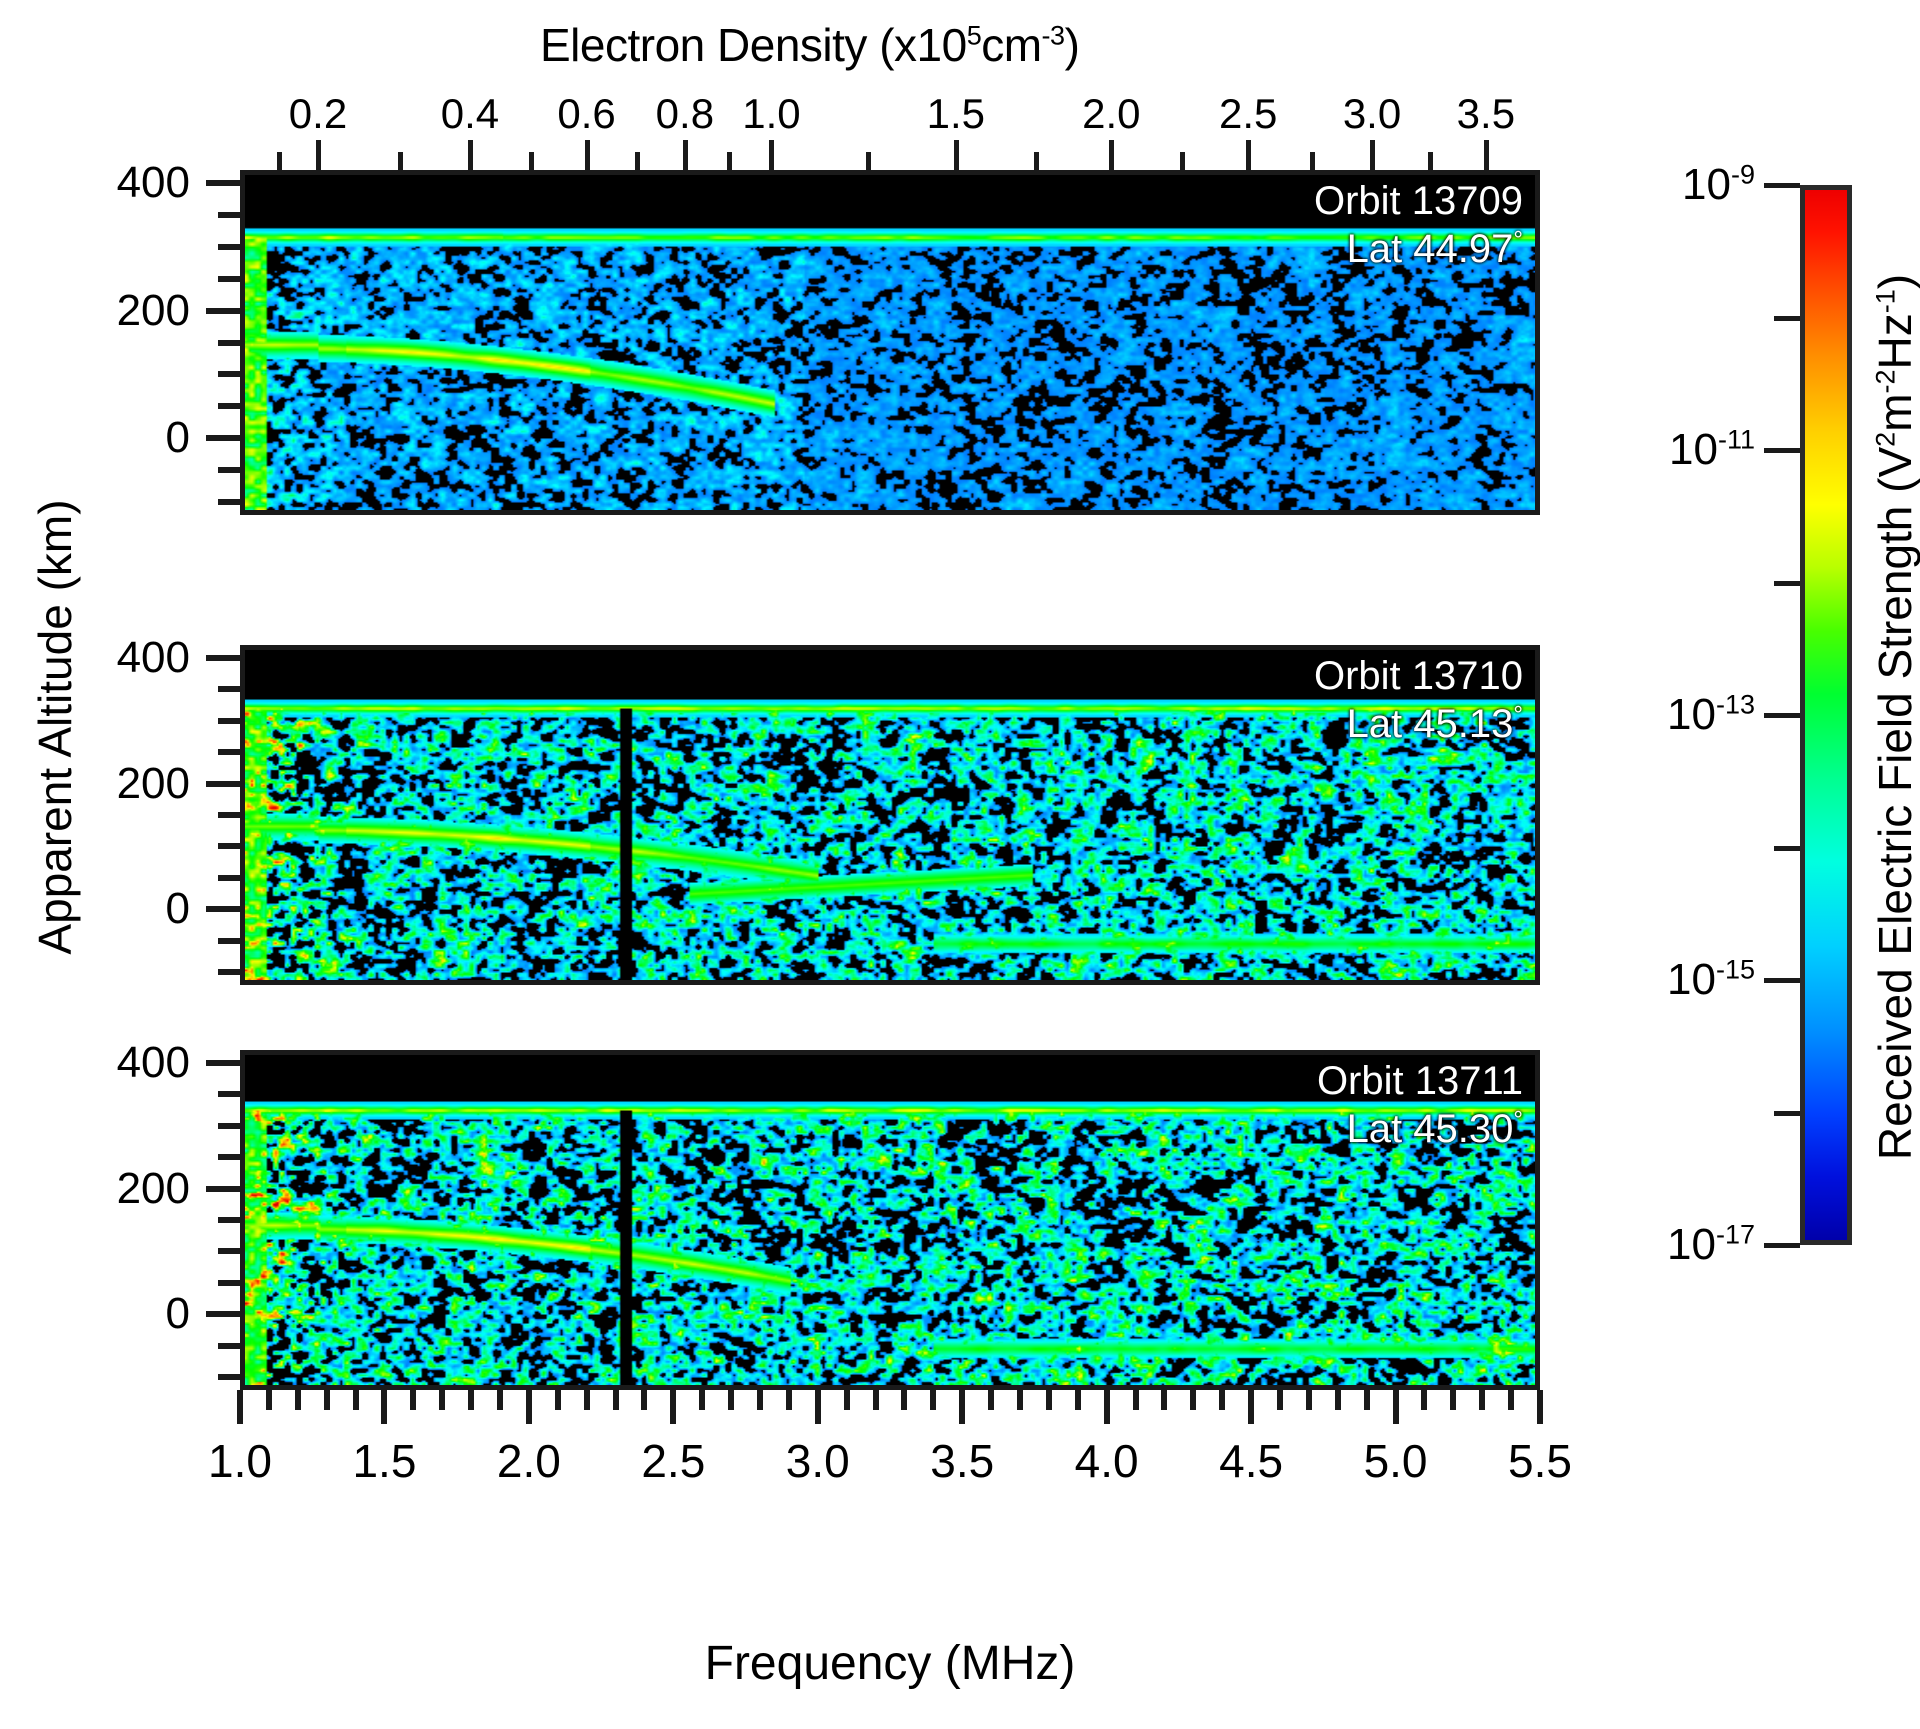 This screenshot has width=1920, height=1729. What do you see at coordinates (384, 1461) in the screenshot?
I see `x-tick-label: 1.5` at bounding box center [384, 1461].